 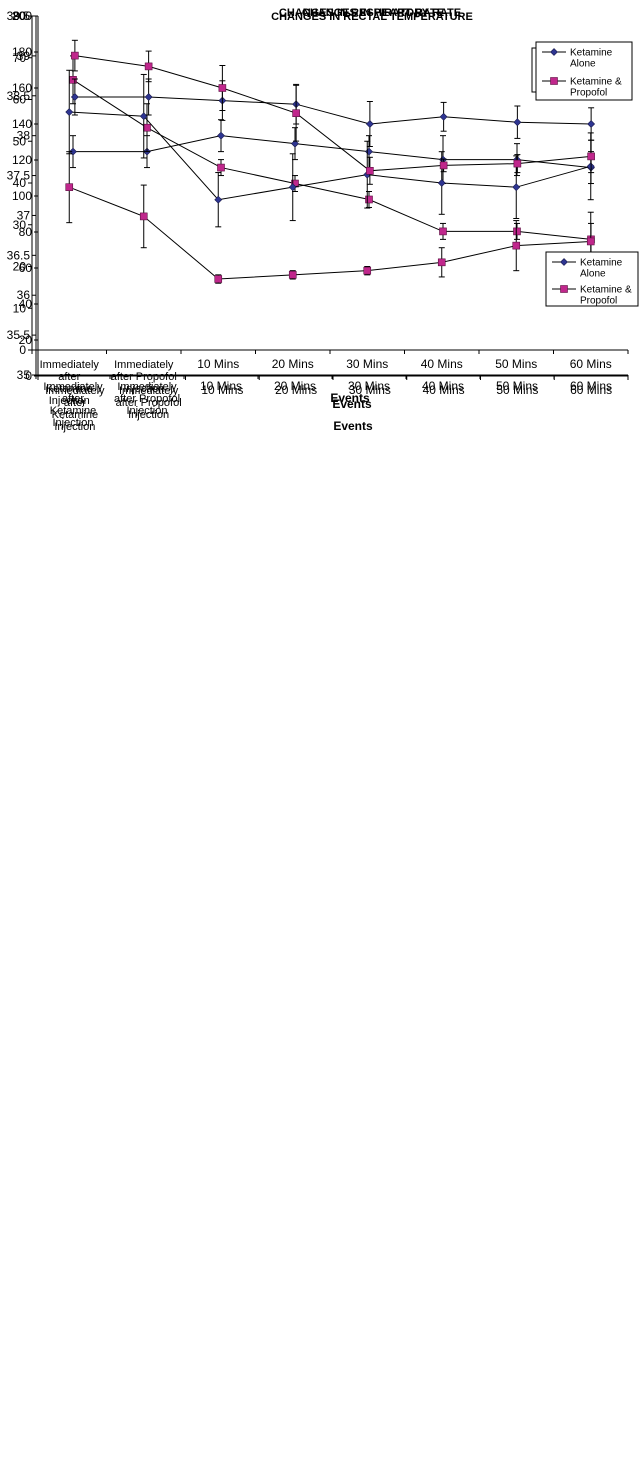 What do you see at coordinates (24, 295) in the screenshot?
I see `y-tick-label: 36` at bounding box center [24, 295].